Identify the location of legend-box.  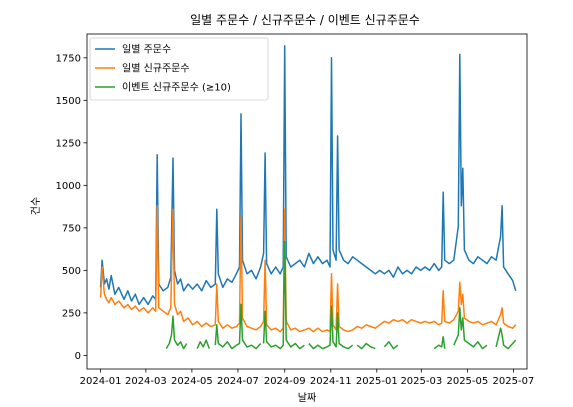
(179, 69).